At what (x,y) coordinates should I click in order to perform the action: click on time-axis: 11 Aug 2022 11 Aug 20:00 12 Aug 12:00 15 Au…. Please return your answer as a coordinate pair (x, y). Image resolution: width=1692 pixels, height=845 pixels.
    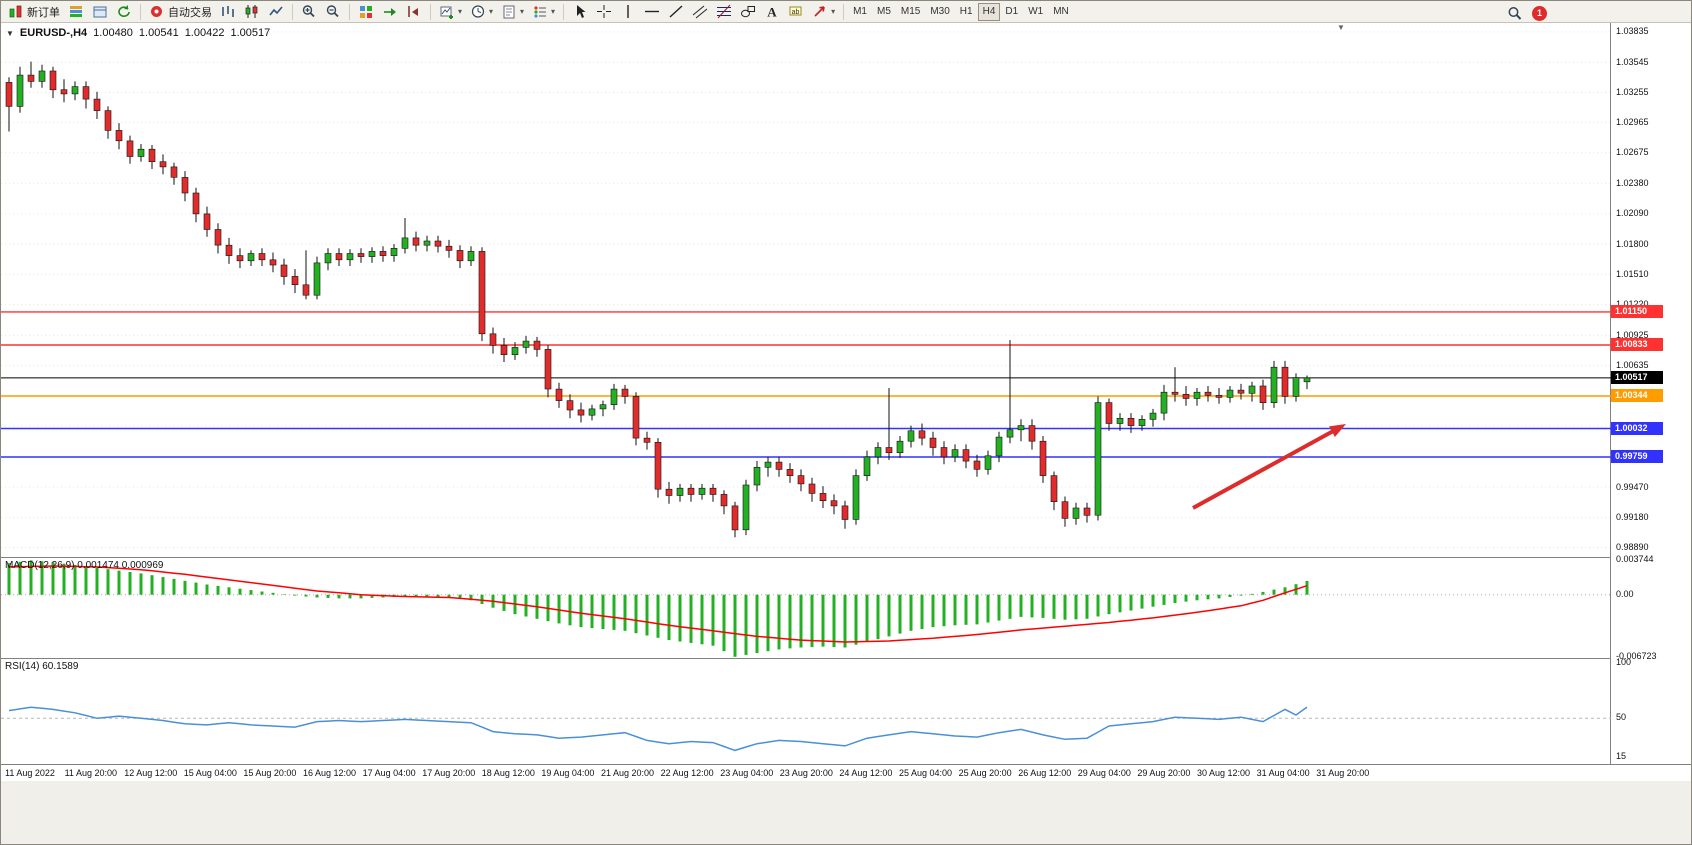
    Looking at the image, I should click on (846, 773).